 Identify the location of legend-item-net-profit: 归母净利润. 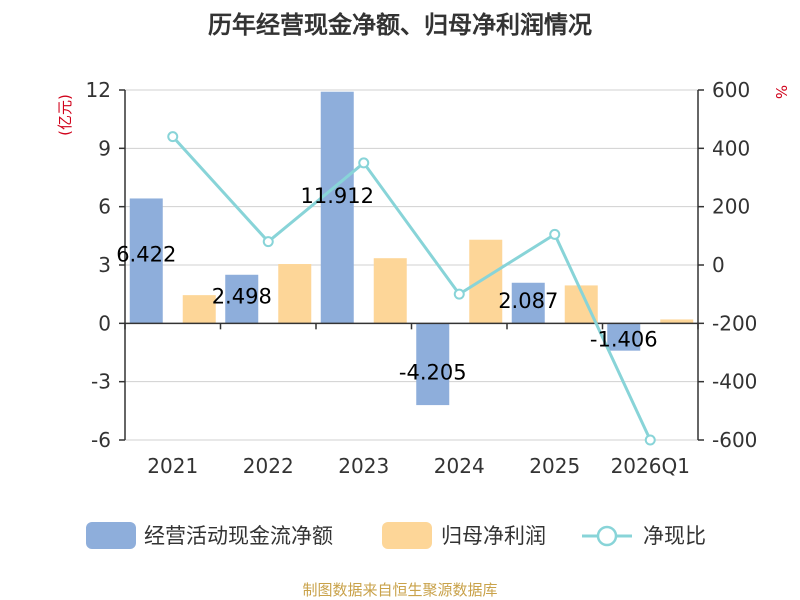
(464, 535).